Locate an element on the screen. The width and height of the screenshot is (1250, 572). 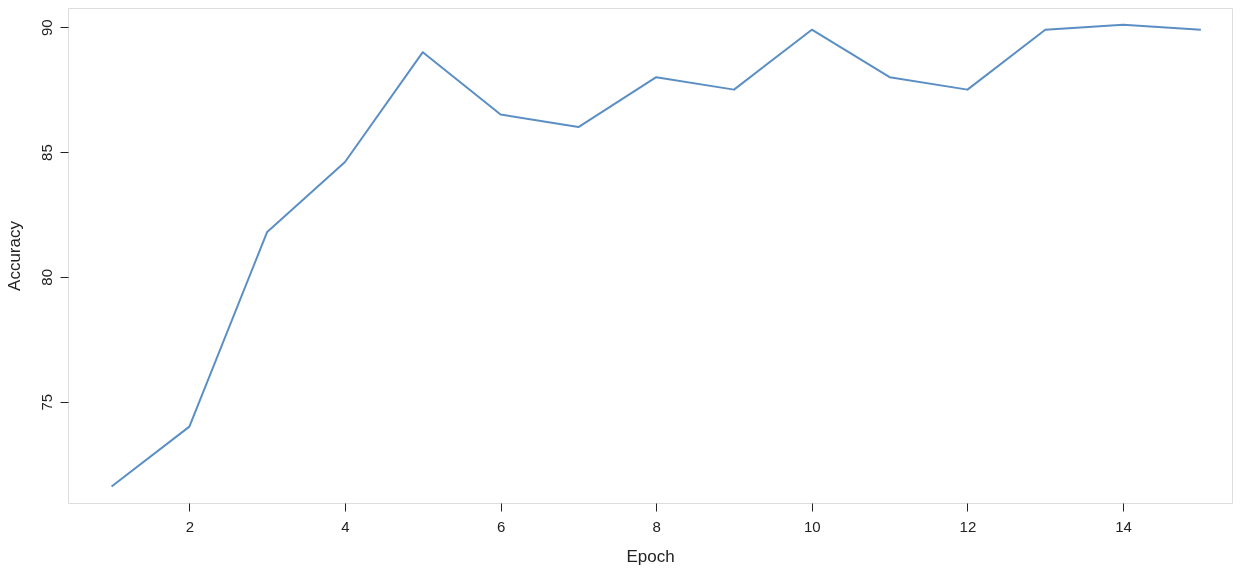
y-tick-label: 80 is located at coordinates (46, 277).